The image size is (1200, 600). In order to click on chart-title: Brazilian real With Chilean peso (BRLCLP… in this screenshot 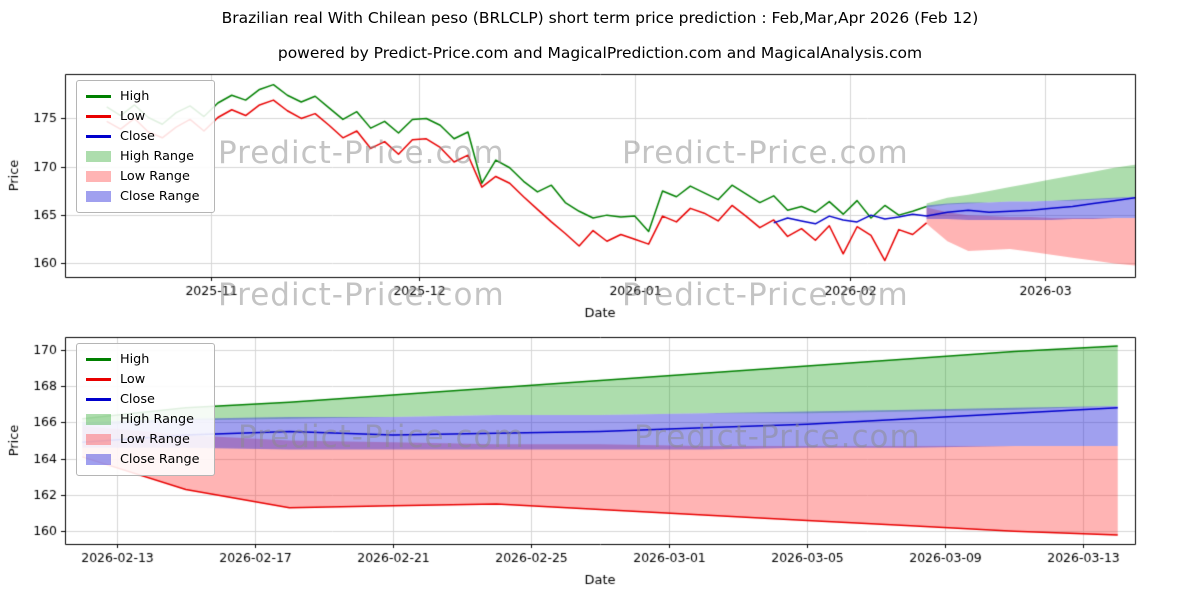, I will do `click(600, 18)`.